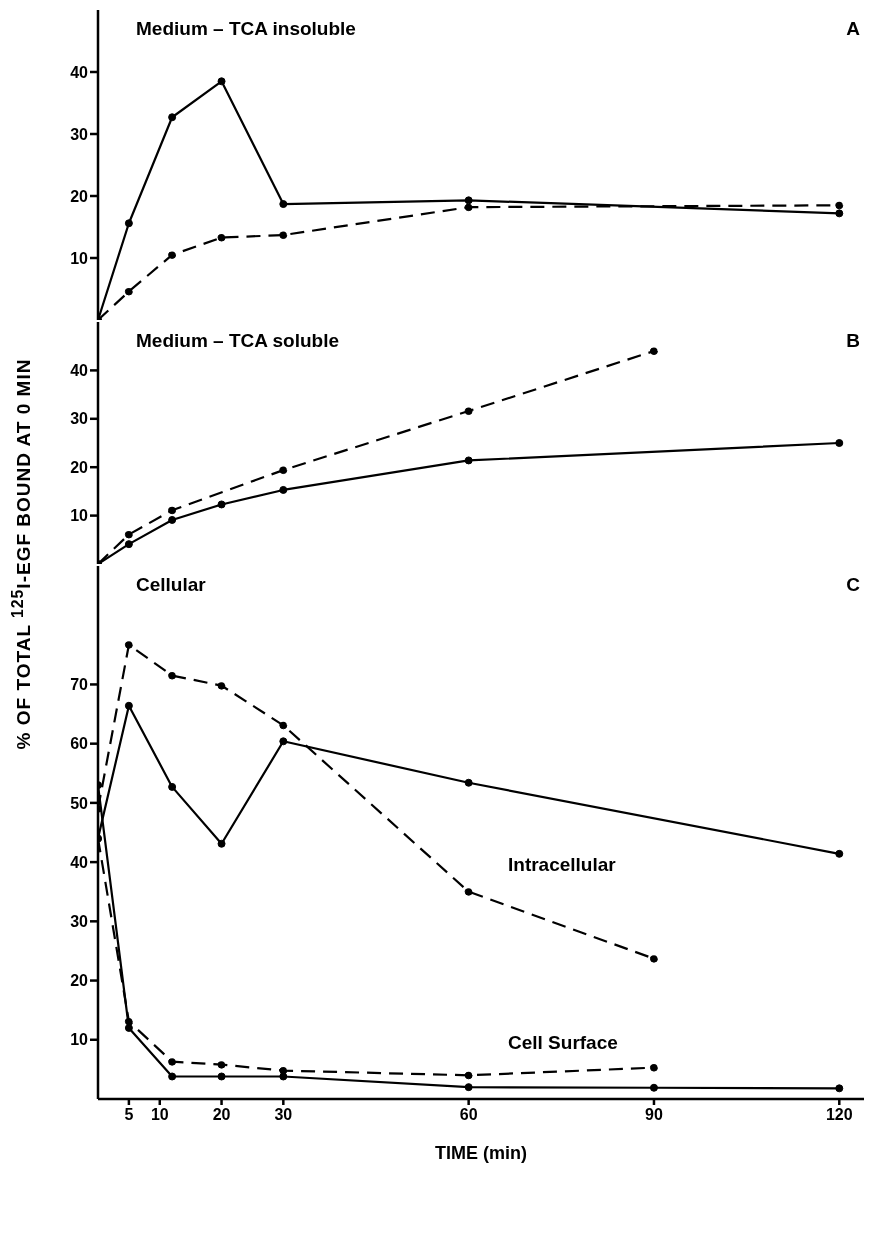  Describe the element at coordinates (853, 341) in the screenshot. I see `annotation: B` at that location.